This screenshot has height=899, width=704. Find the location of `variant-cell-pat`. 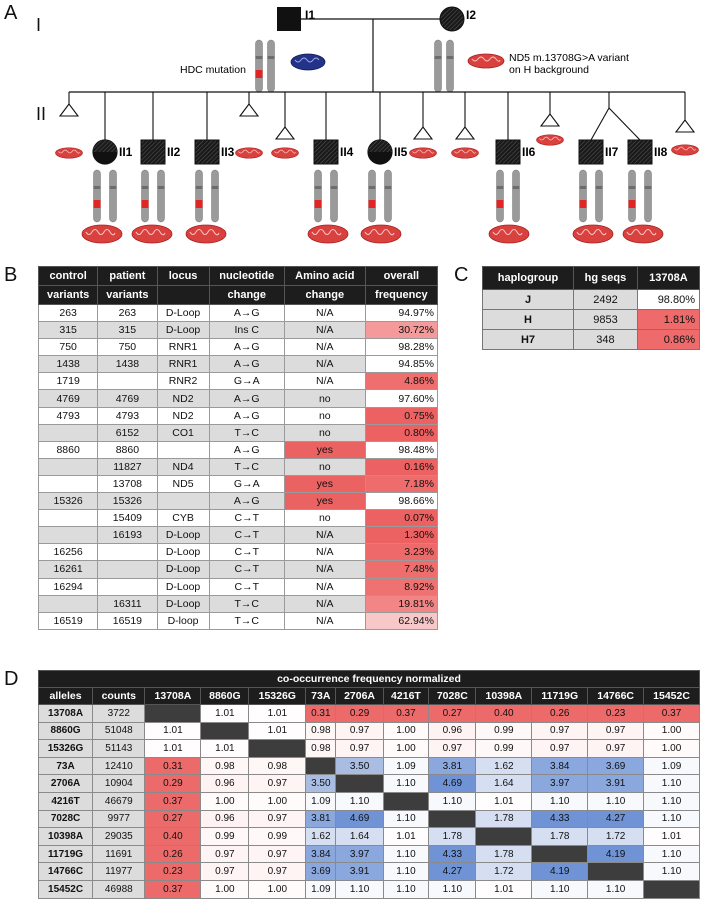

variant-cell-pat is located at coordinates (127, 552).